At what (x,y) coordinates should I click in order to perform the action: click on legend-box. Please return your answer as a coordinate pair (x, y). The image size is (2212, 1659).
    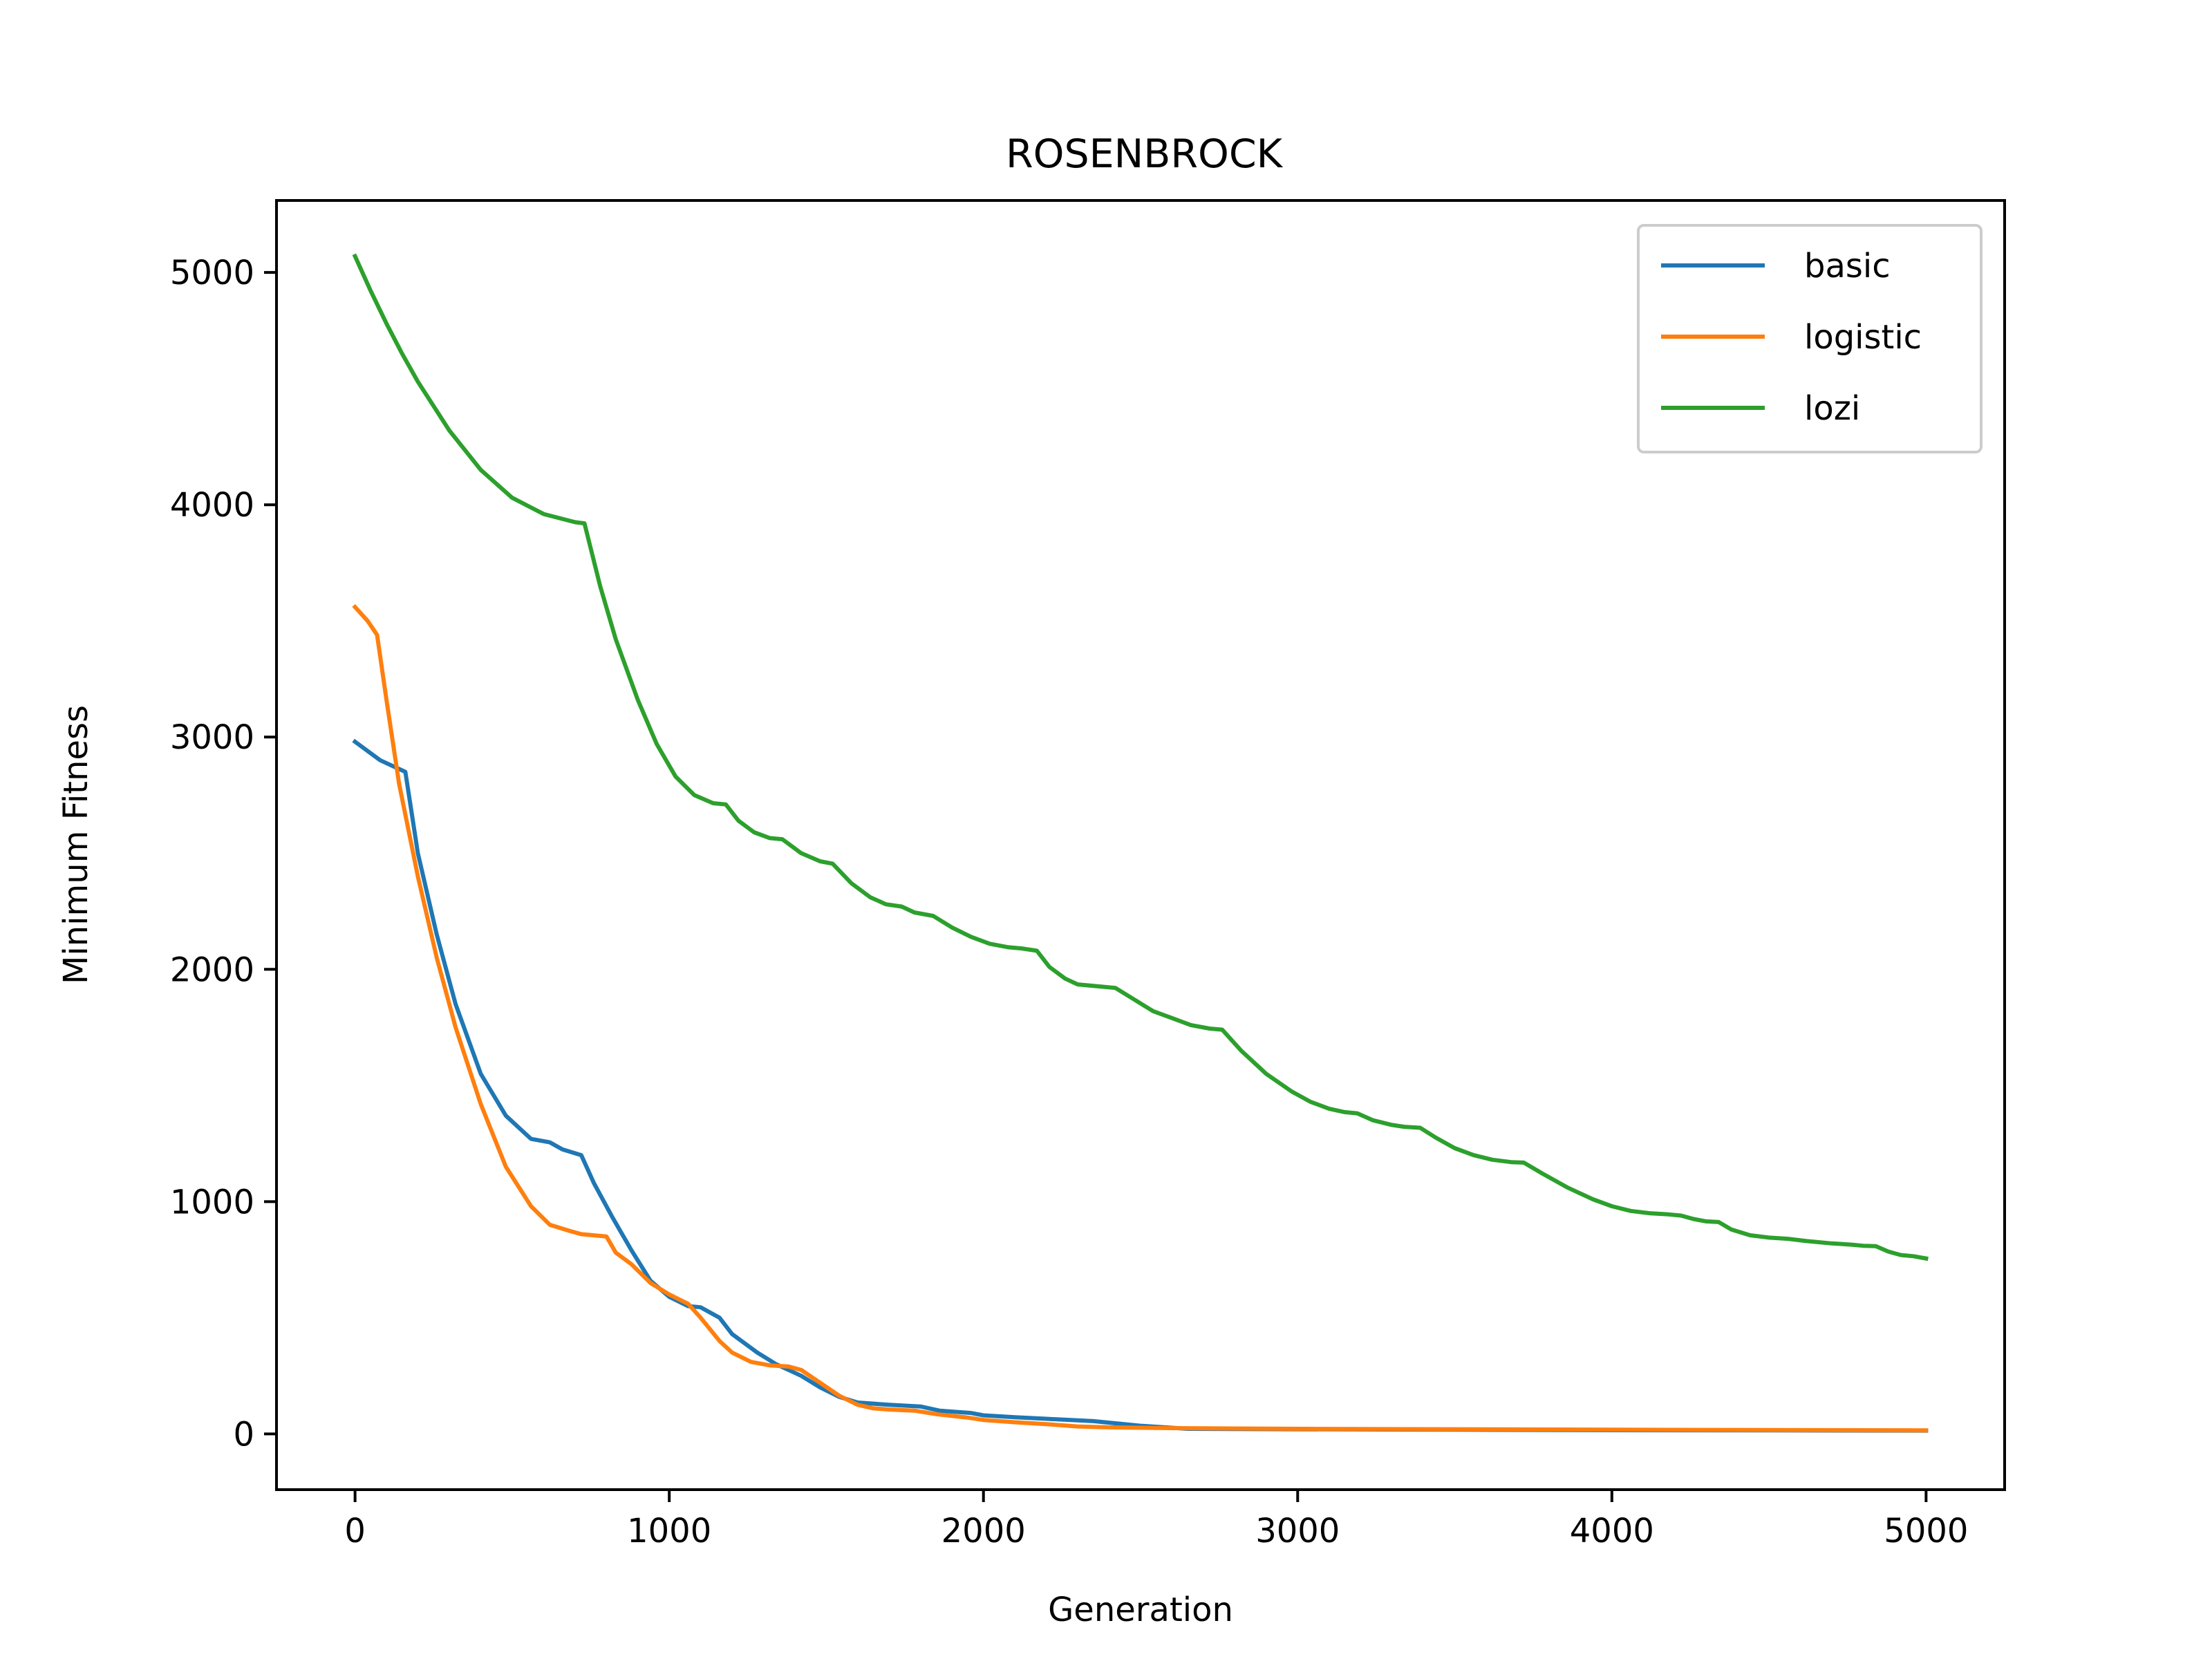
    Looking at the image, I should click on (1810, 338).